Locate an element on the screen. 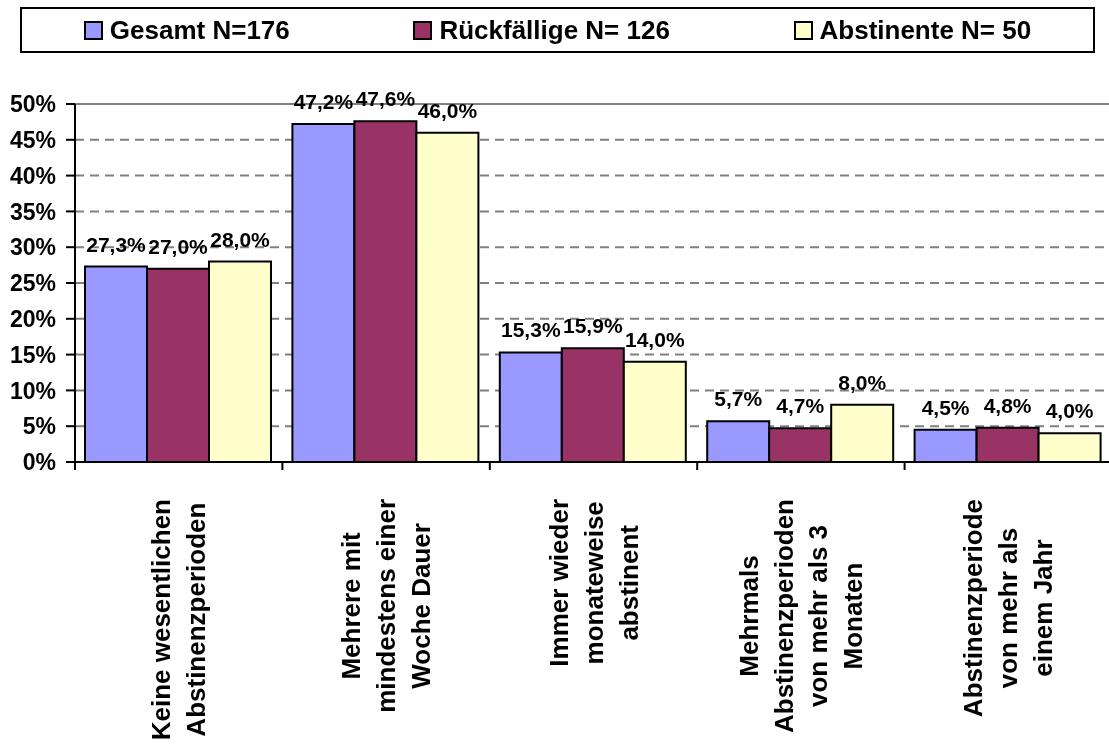 This screenshot has height=747, width=1109. x-tick-label: Keine wesentlichen Abstinenzperioden is located at coordinates (179, 619).